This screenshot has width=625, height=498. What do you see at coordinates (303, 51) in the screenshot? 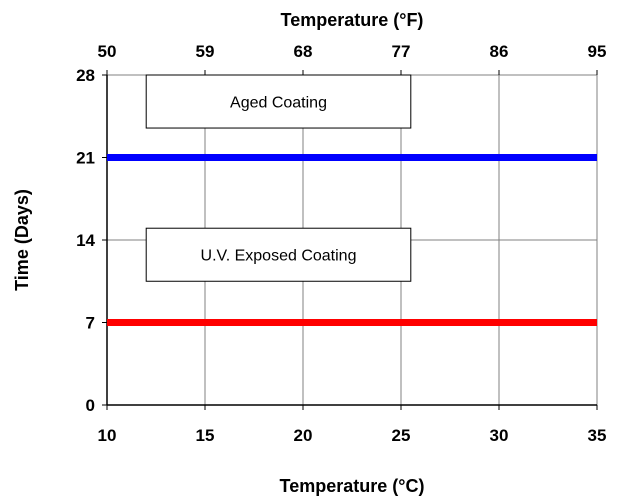
I see `x2-tick-label: 68` at bounding box center [303, 51].